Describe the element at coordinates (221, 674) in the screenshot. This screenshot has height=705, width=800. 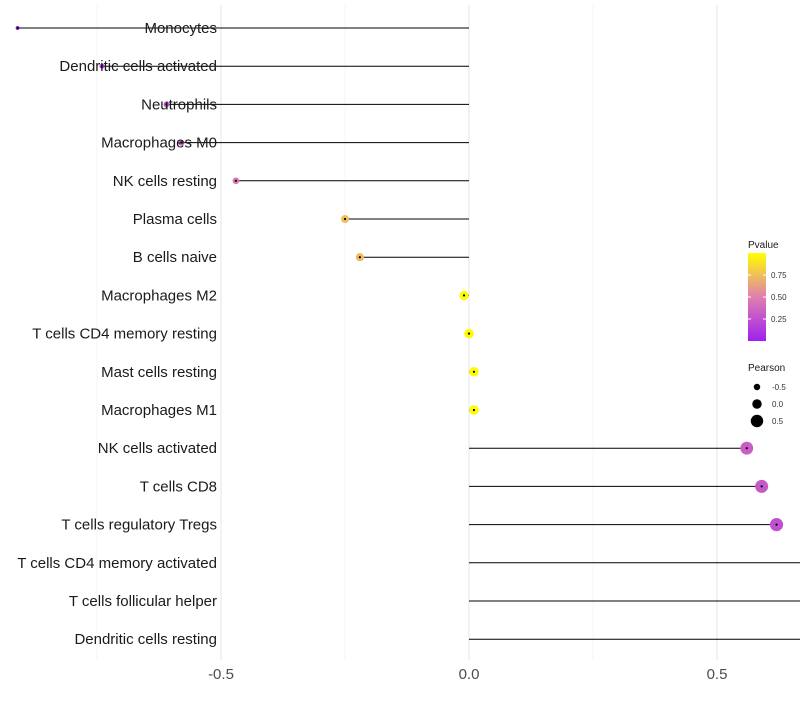
I see `x-tick-label: -0.5` at that location.